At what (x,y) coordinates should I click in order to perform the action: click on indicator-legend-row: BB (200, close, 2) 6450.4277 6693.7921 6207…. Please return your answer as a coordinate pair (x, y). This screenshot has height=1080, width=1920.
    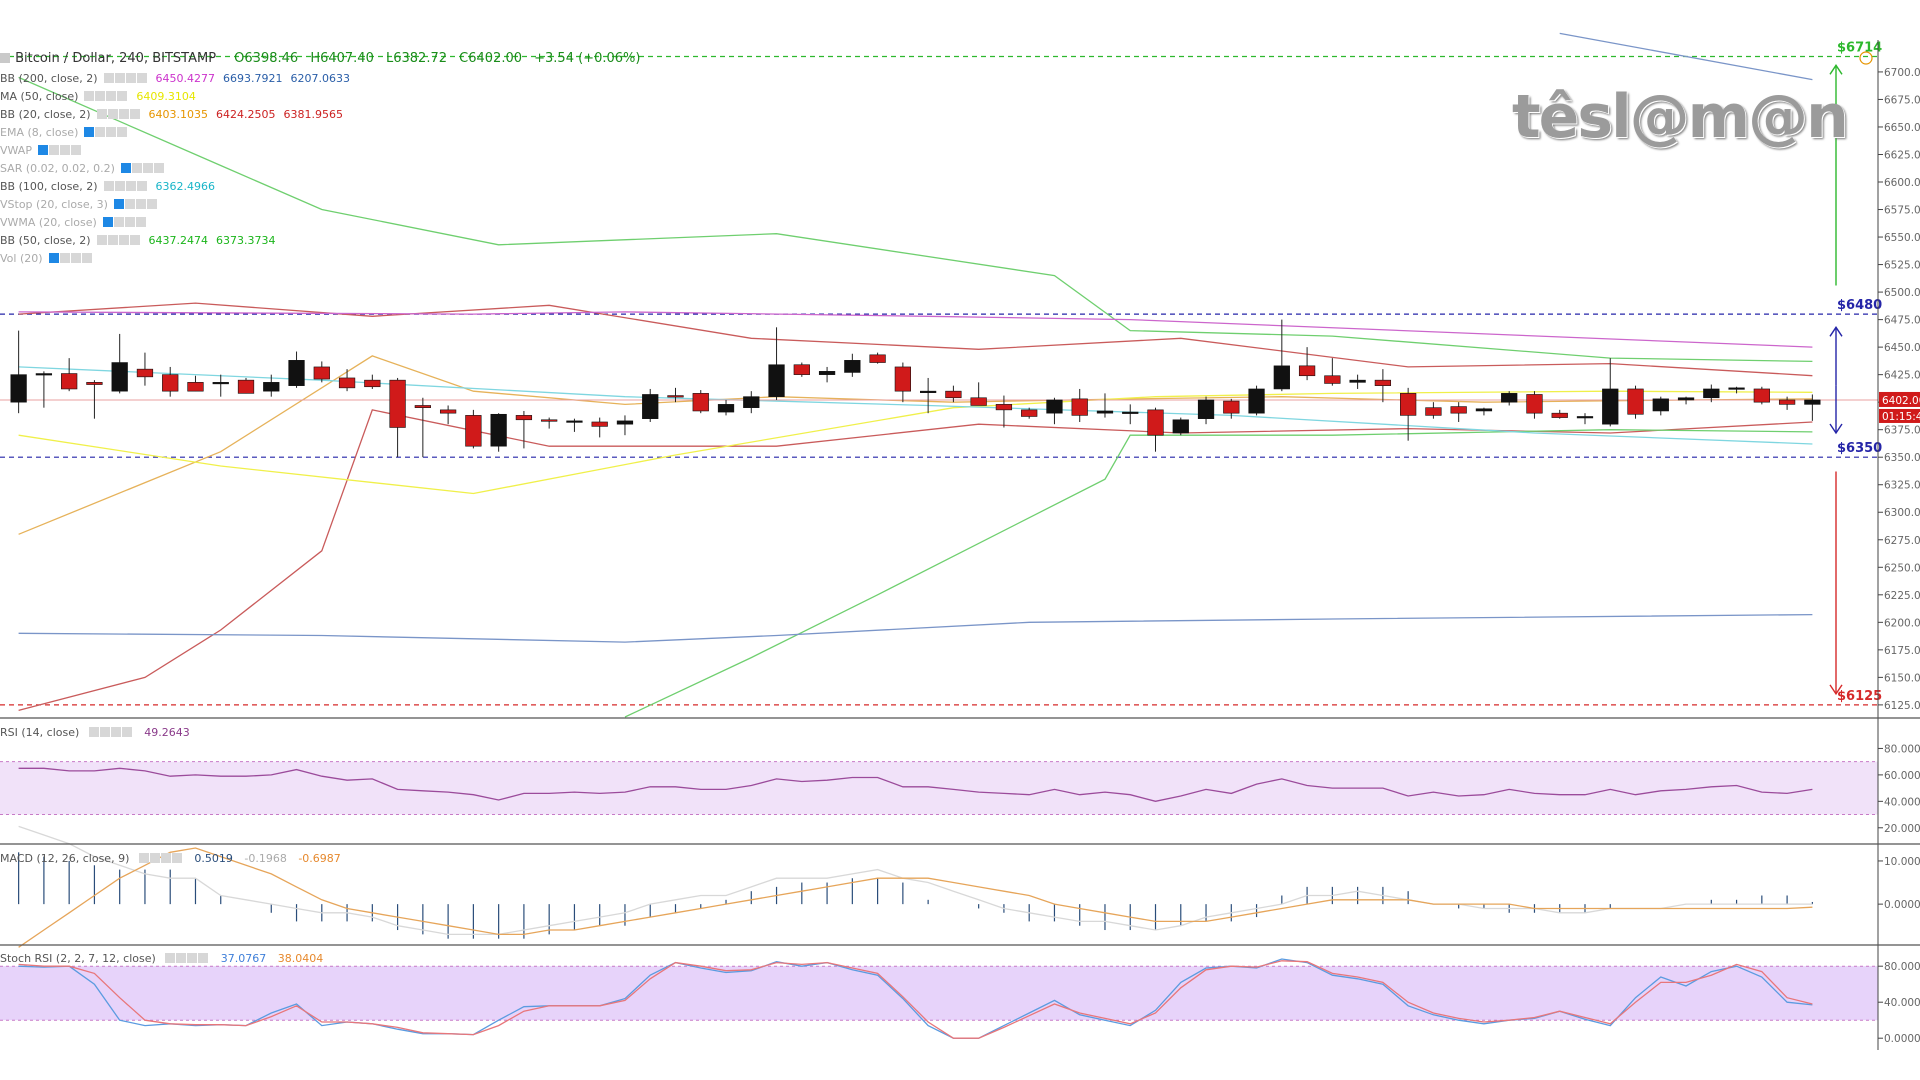
    Looking at the image, I should click on (175, 79).